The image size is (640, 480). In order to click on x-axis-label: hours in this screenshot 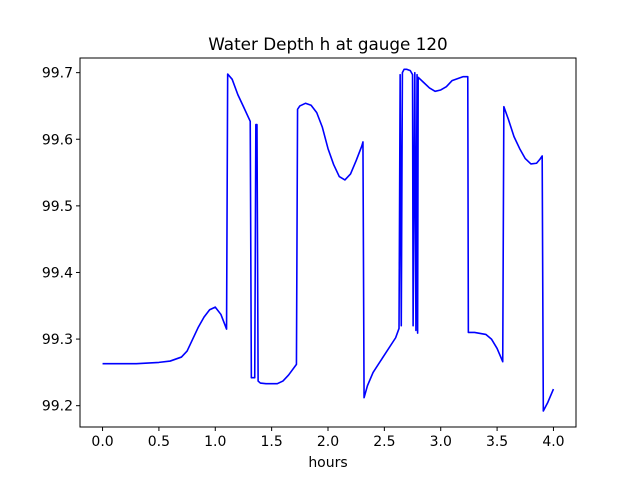, I will do `click(327, 463)`.